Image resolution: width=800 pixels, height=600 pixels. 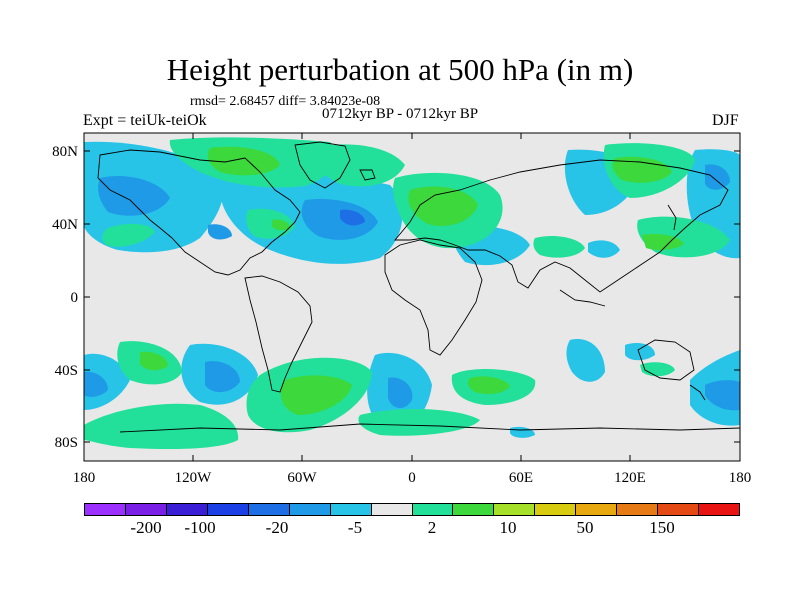 What do you see at coordinates (65, 152) in the screenshot?
I see `lat-label: 80N` at bounding box center [65, 152].